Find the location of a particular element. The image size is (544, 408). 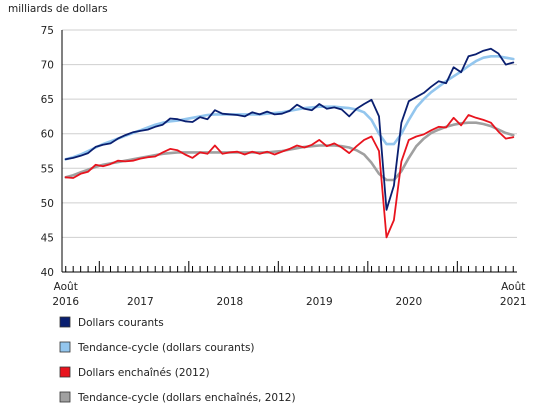

x-axis: Août 2016 2017 2018 2019 2020 Août 2021 is located at coordinates (289, 284).